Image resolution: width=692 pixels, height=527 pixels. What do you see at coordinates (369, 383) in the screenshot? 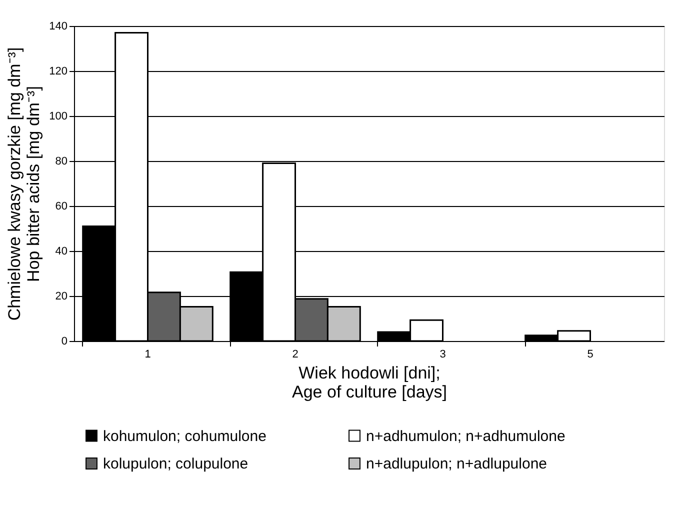
I see `x-axis-title: Wiek hodowli [dni]; Age of culture [days]` at bounding box center [369, 383].